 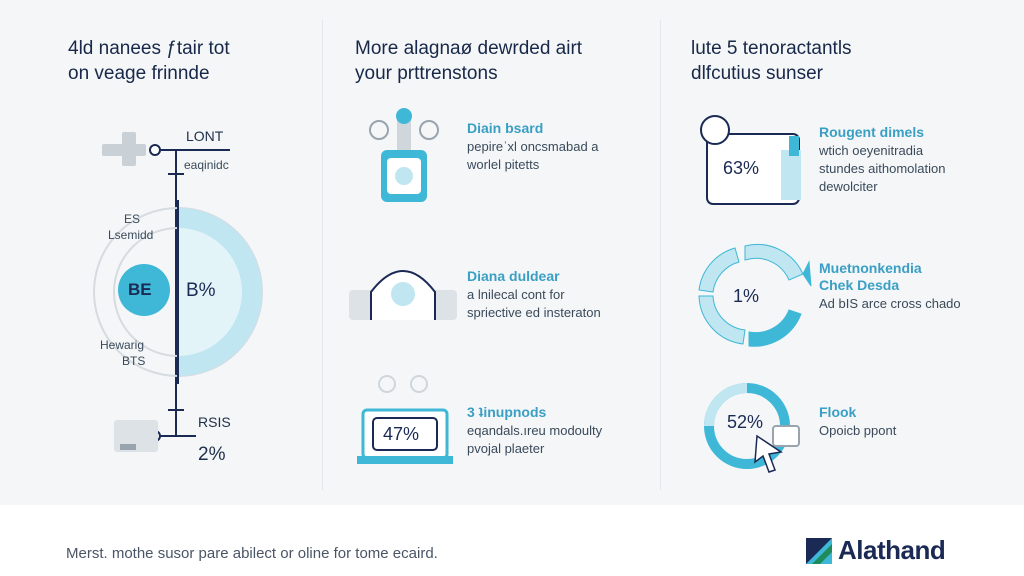 I want to click on gauge-fill-inner, so click(x=210, y=292).